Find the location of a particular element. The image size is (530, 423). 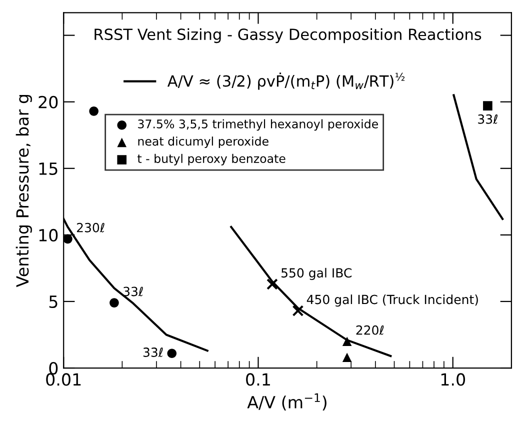

y-tick-label: 10 is located at coordinates (48, 235).